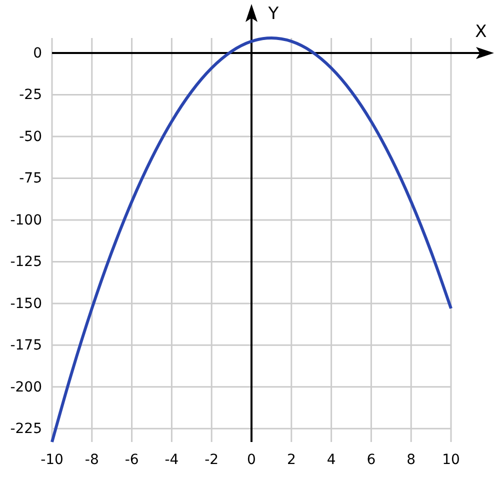 The image size is (500, 492). Describe the element at coordinates (273, 14) in the screenshot. I see `y-axis-title: Y` at that location.